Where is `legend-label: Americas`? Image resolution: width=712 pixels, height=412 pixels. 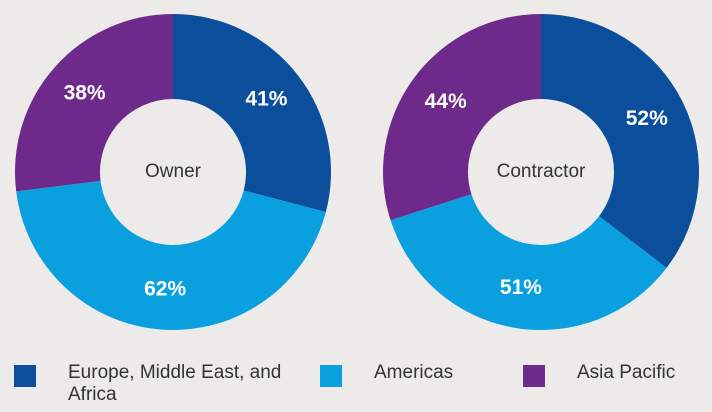
legend-label: Americas is located at coordinates (414, 372).